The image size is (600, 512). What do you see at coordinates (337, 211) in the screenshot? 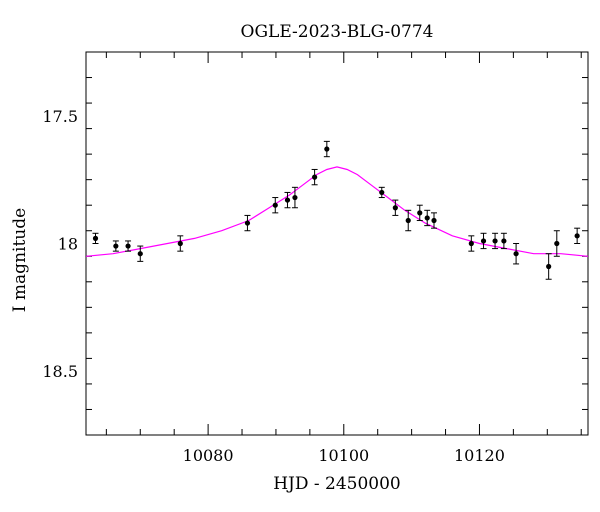
I see `model-curve` at bounding box center [337, 211].